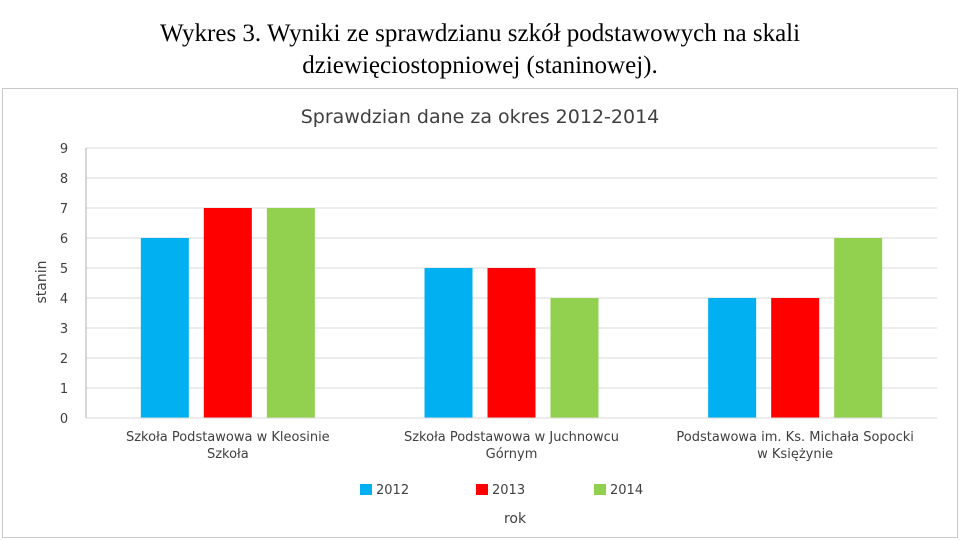  I want to click on y-tick-label: 1, so click(64, 389).